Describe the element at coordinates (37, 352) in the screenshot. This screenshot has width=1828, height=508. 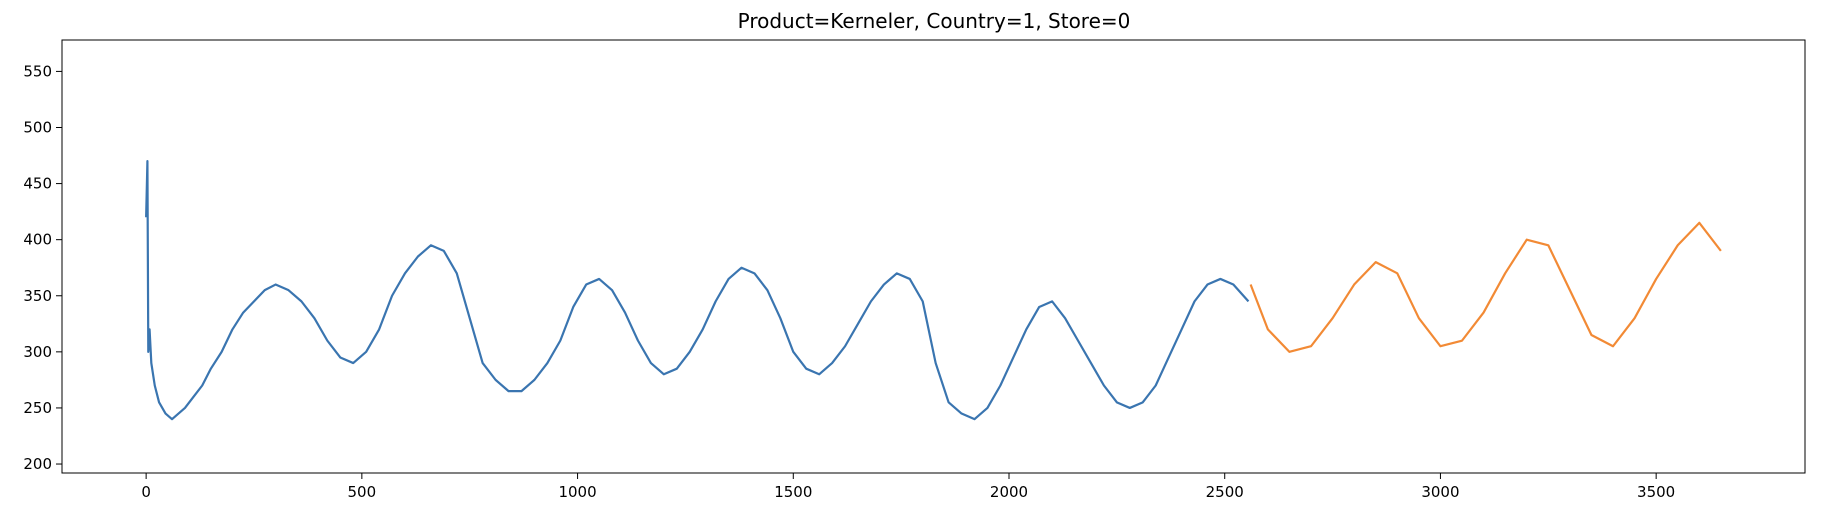
I see `y-tick-label: 300` at that location.